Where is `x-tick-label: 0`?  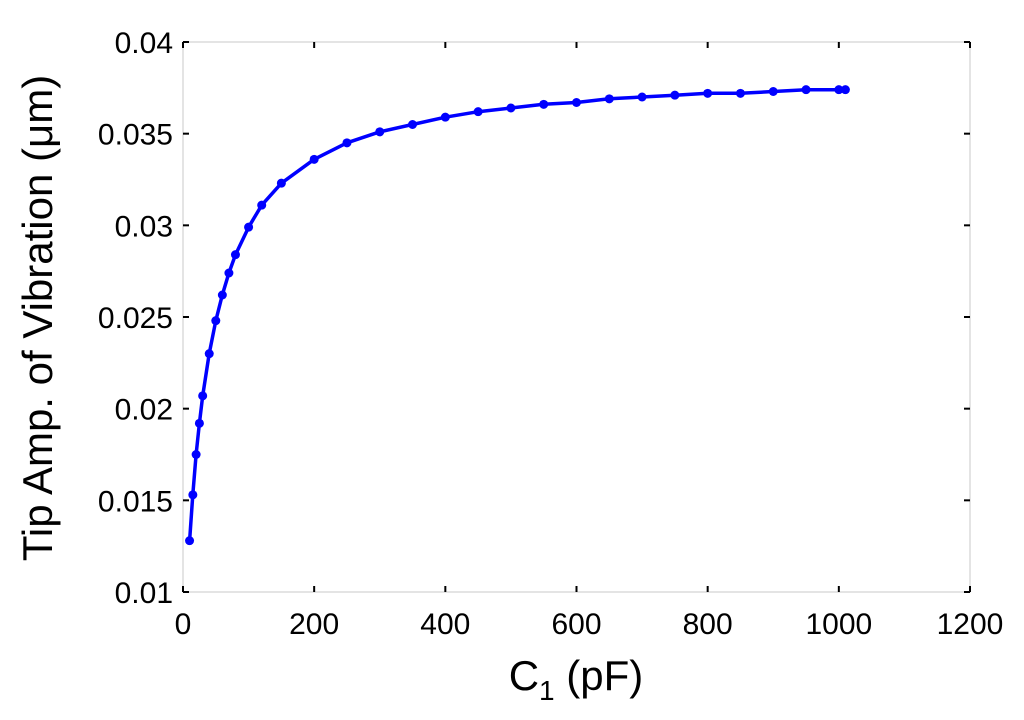 x-tick-label: 0 is located at coordinates (183, 624).